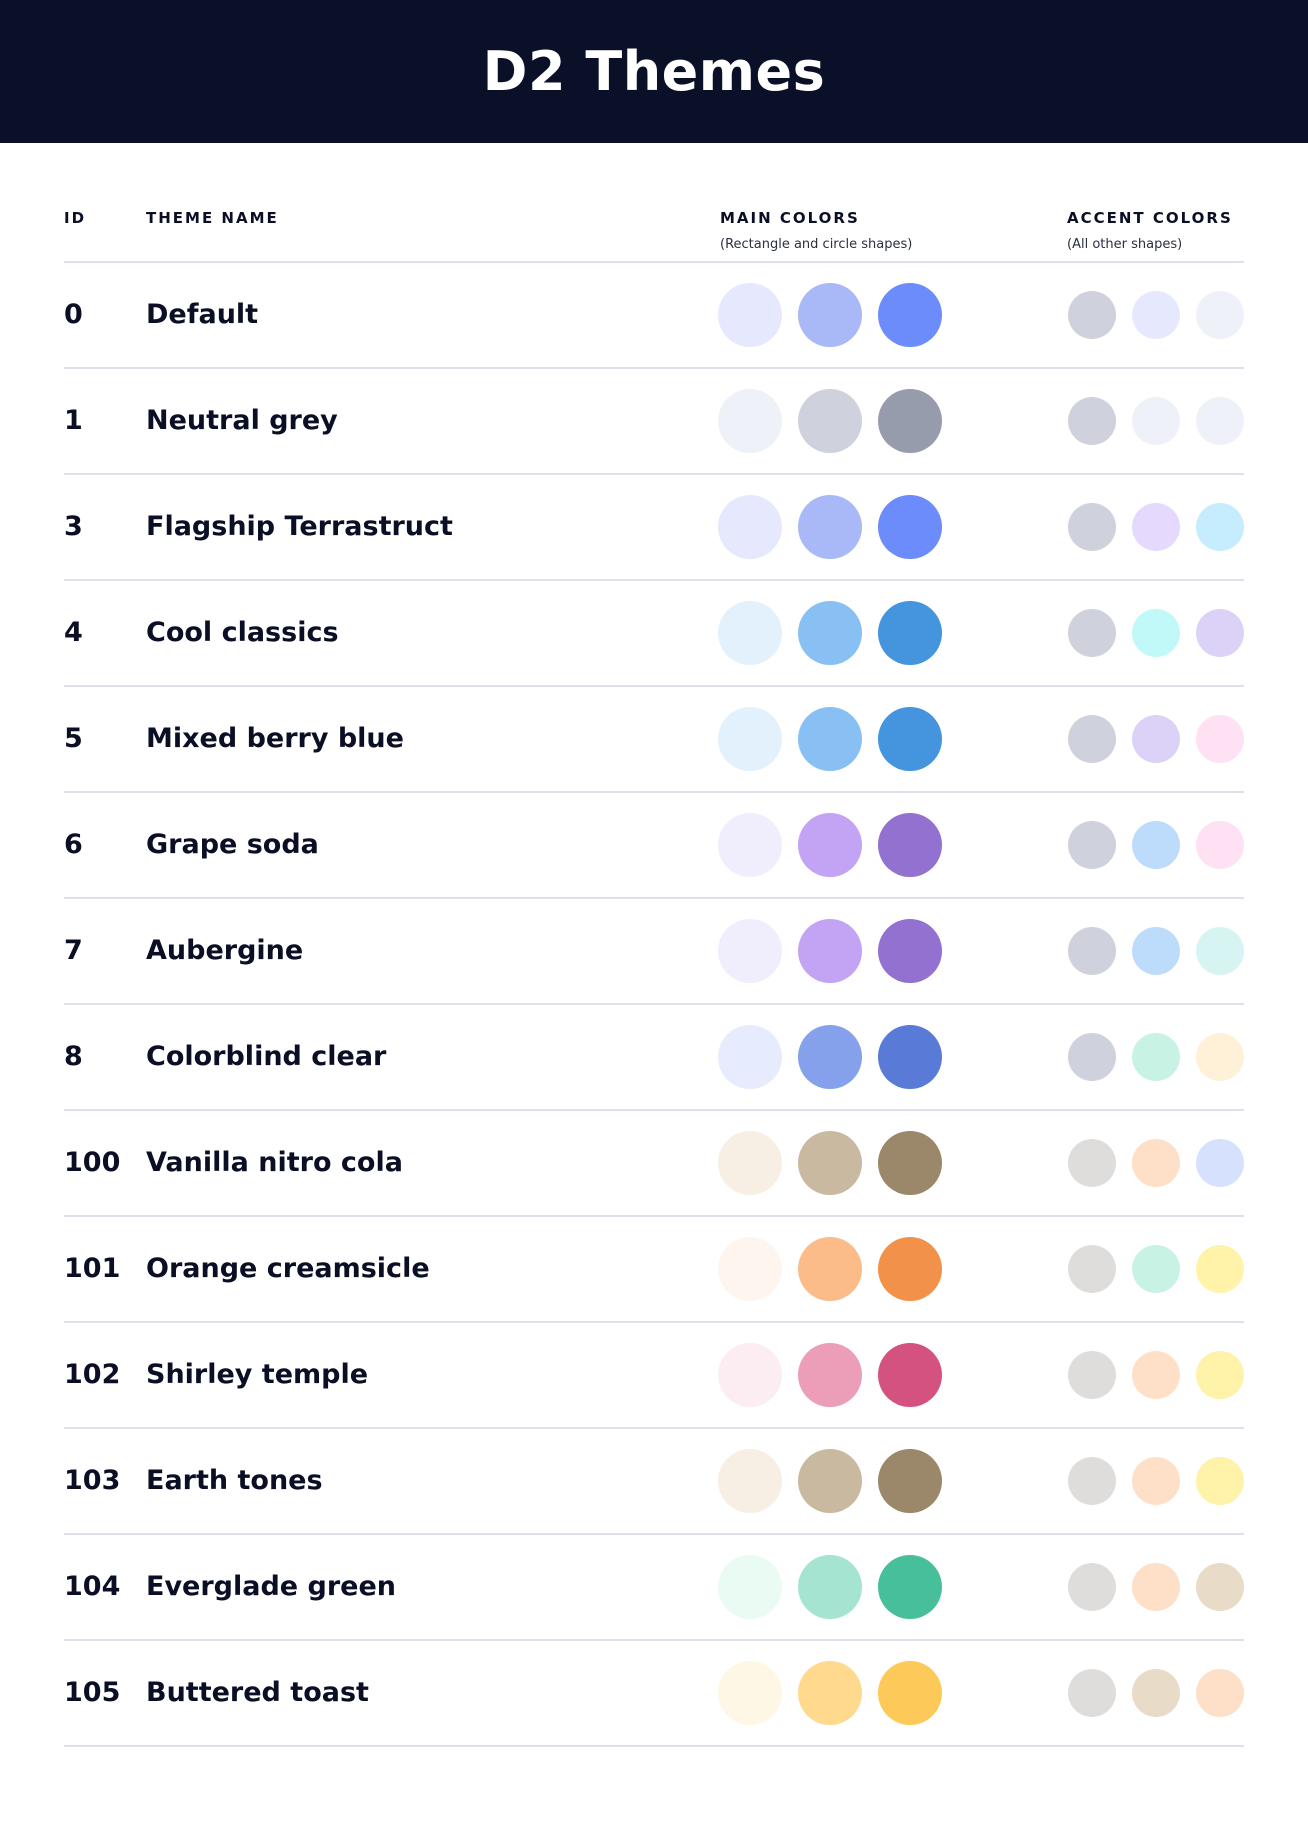  Describe the element at coordinates (92, 1480) in the screenshot. I see `theme-id: 103` at that location.